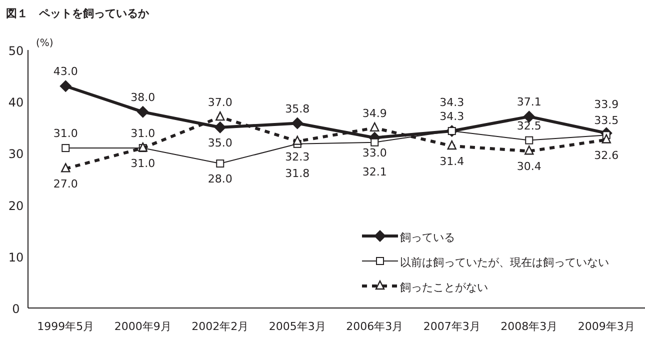 The width and height of the screenshot is (645, 337). I want to click on data-label: 32.5, so click(529, 125).